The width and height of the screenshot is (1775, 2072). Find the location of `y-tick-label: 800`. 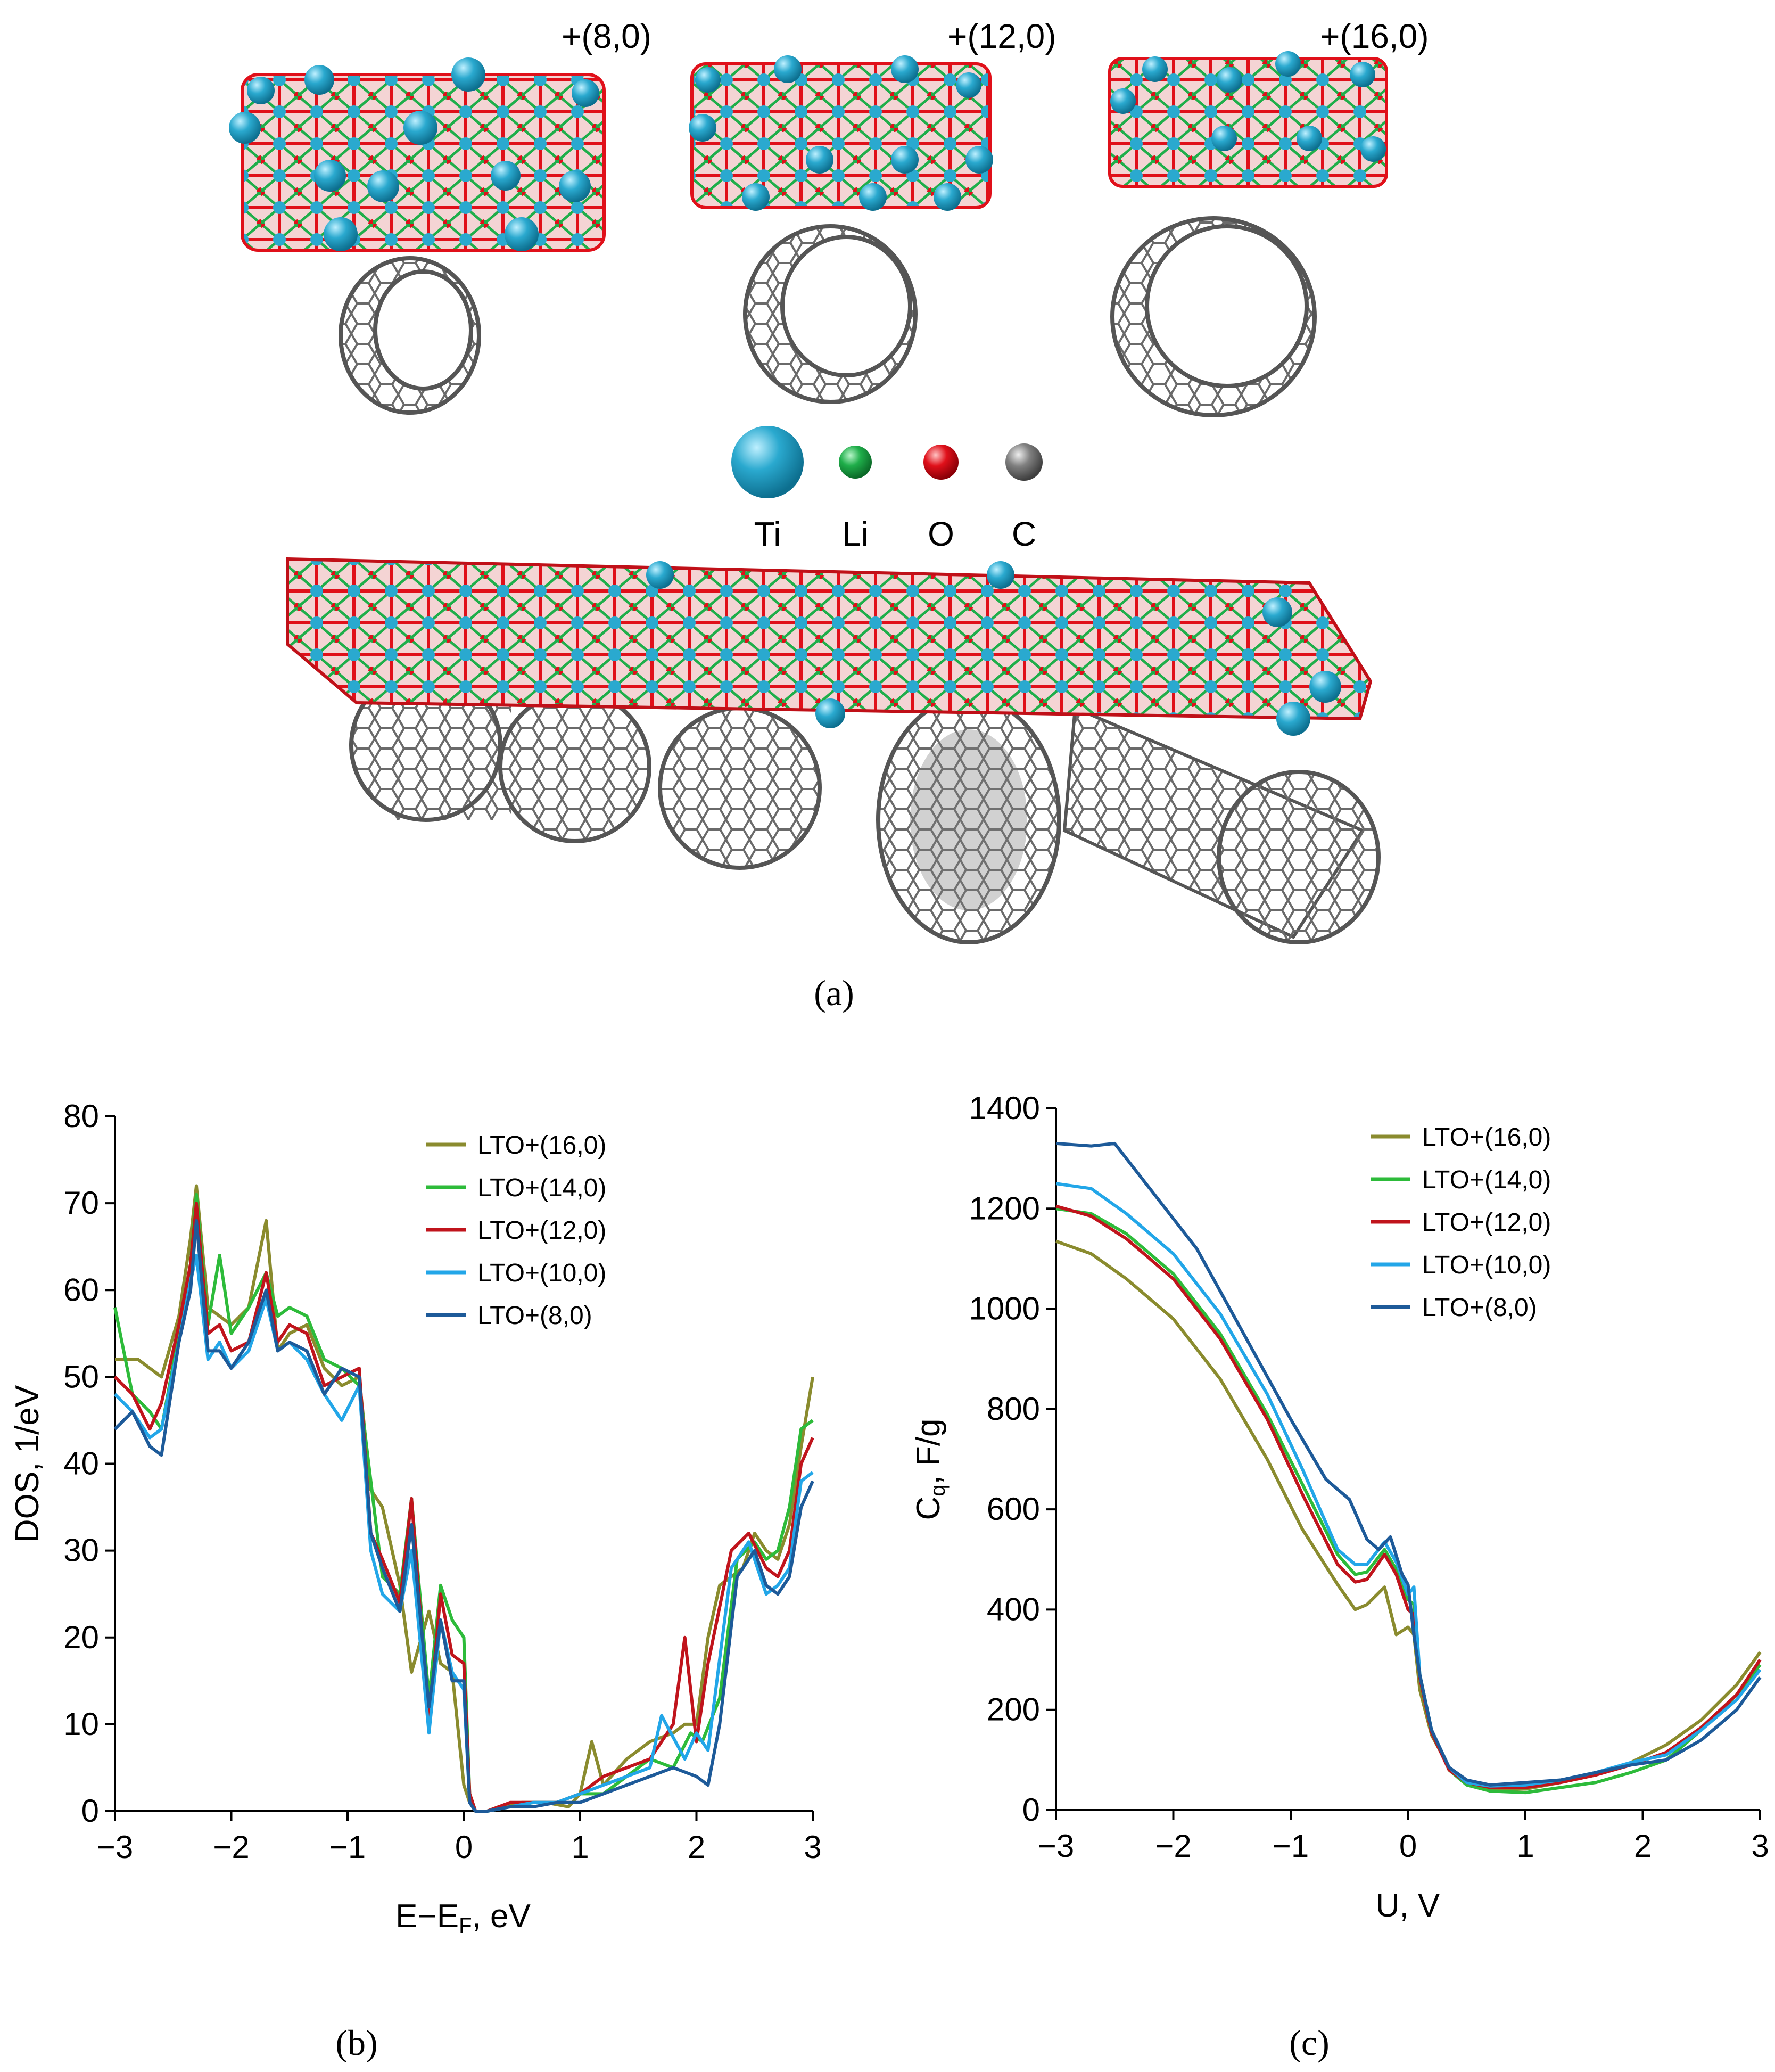

y-tick-label: 800 is located at coordinates (1013, 1409).